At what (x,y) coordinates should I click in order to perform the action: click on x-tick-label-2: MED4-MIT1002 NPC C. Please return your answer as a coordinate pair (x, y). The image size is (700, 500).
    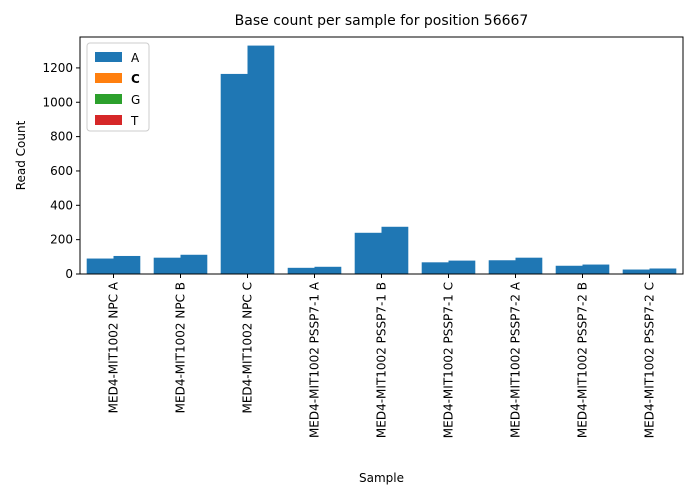
    Looking at the image, I should click on (248, 348).